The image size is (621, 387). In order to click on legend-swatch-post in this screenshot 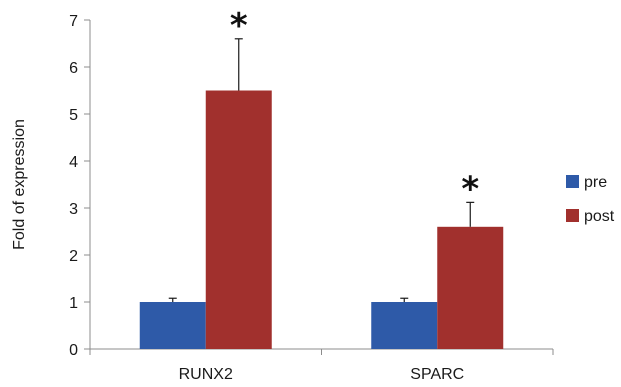, I will do `click(572, 215)`.